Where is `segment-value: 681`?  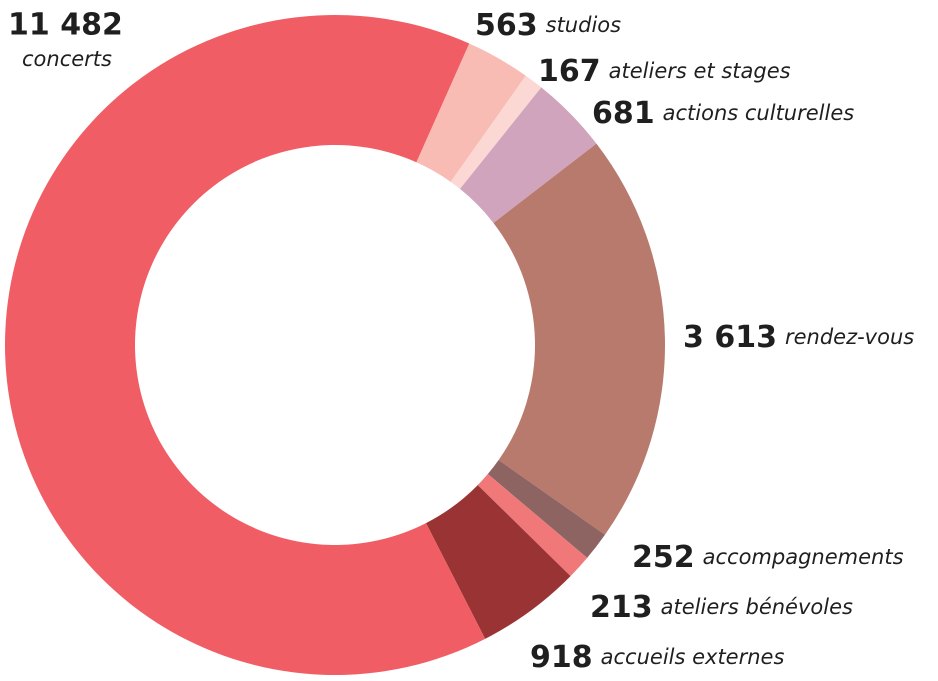 segment-value: 681 is located at coordinates (623, 113).